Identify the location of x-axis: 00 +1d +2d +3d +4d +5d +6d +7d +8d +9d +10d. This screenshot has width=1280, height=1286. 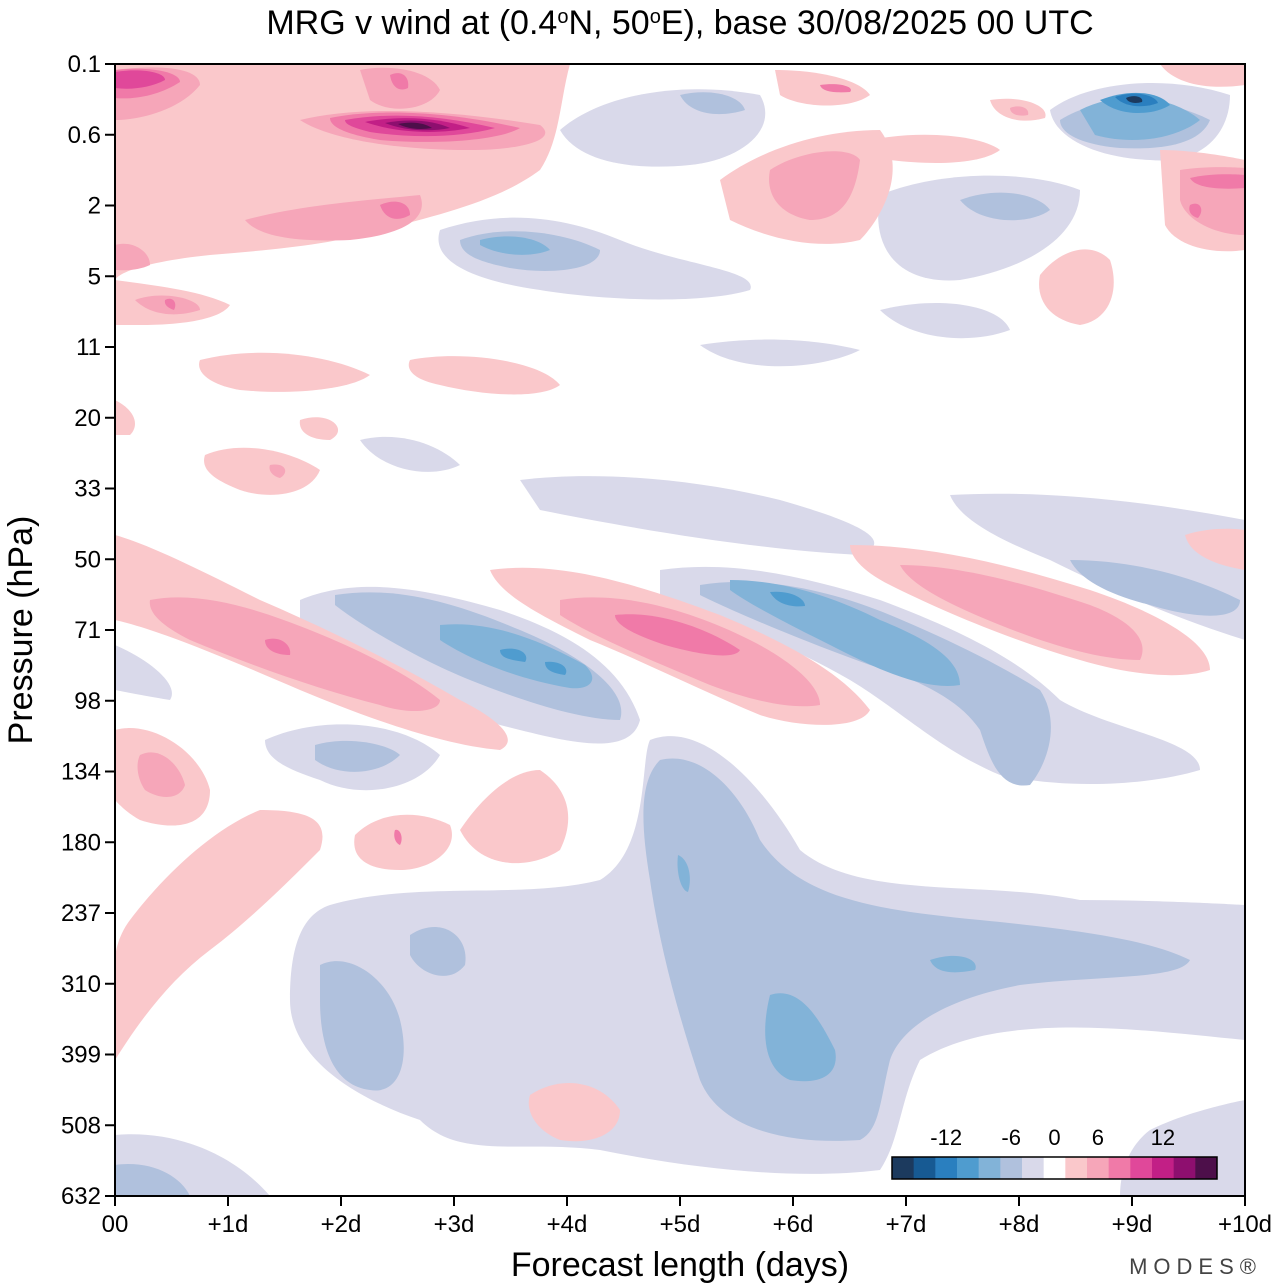
(687, 1217).